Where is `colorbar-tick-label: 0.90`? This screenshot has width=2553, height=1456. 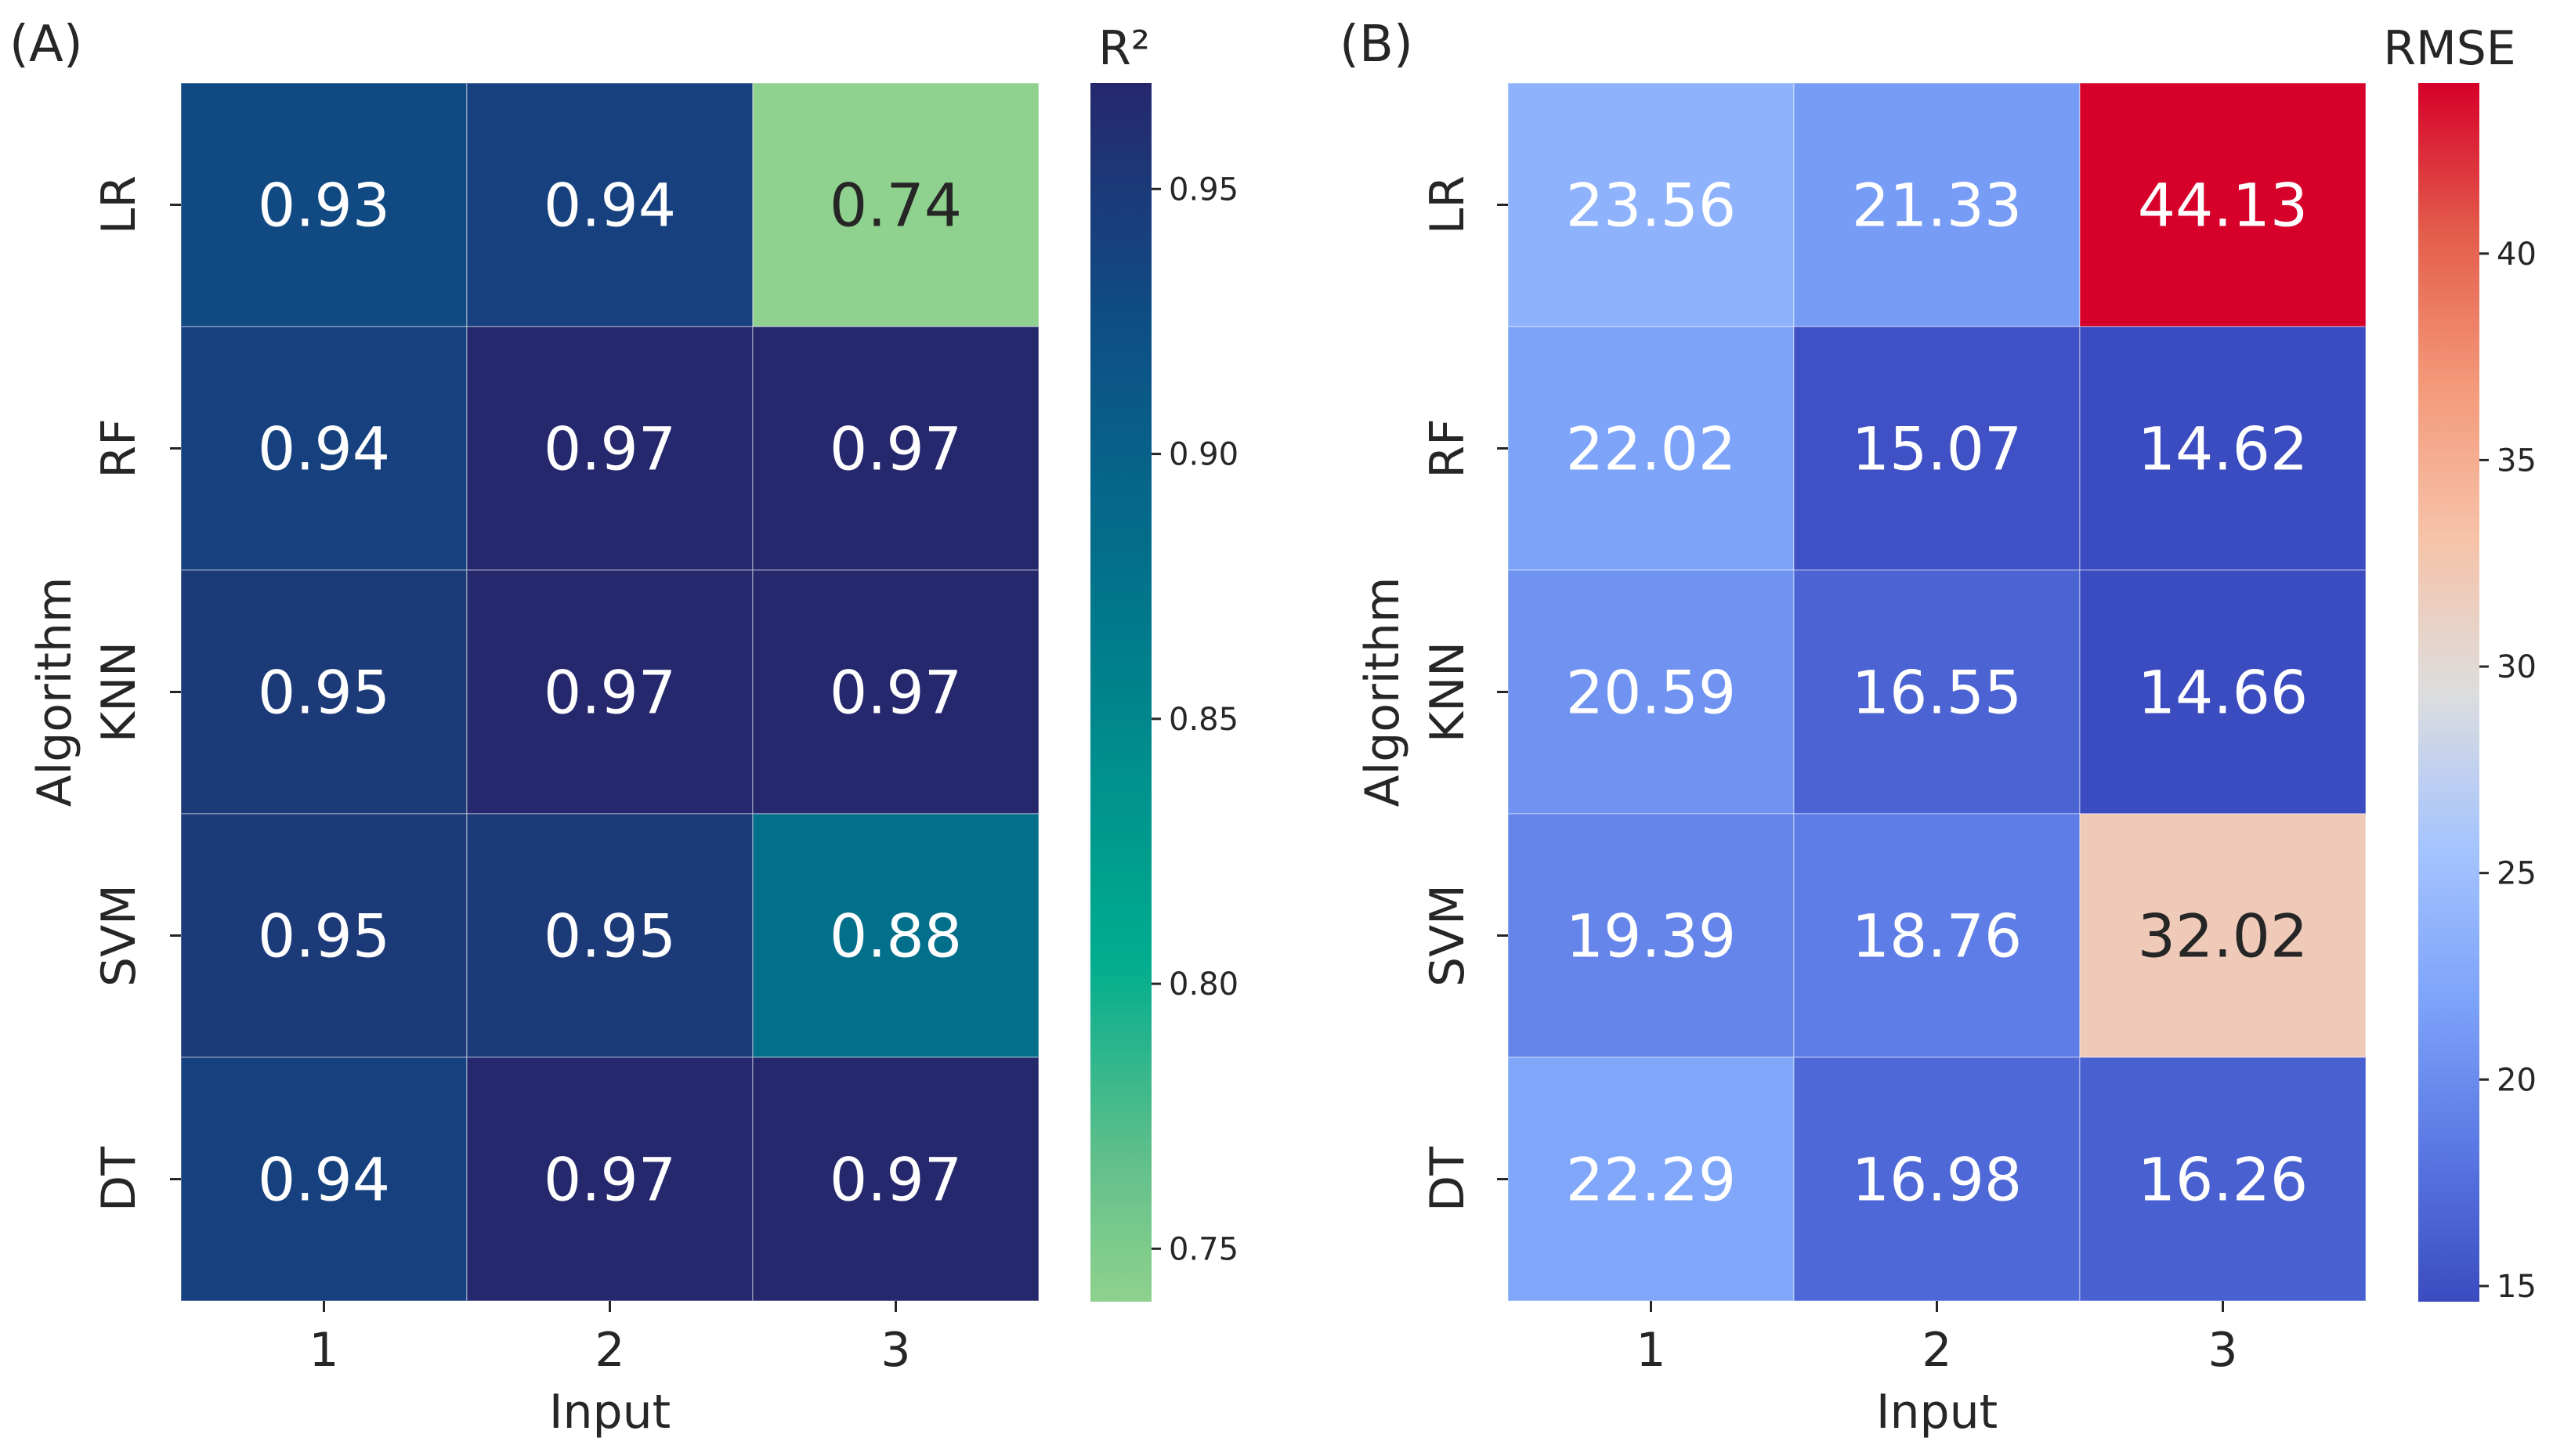
colorbar-tick-label: 0.90 is located at coordinates (1204, 455).